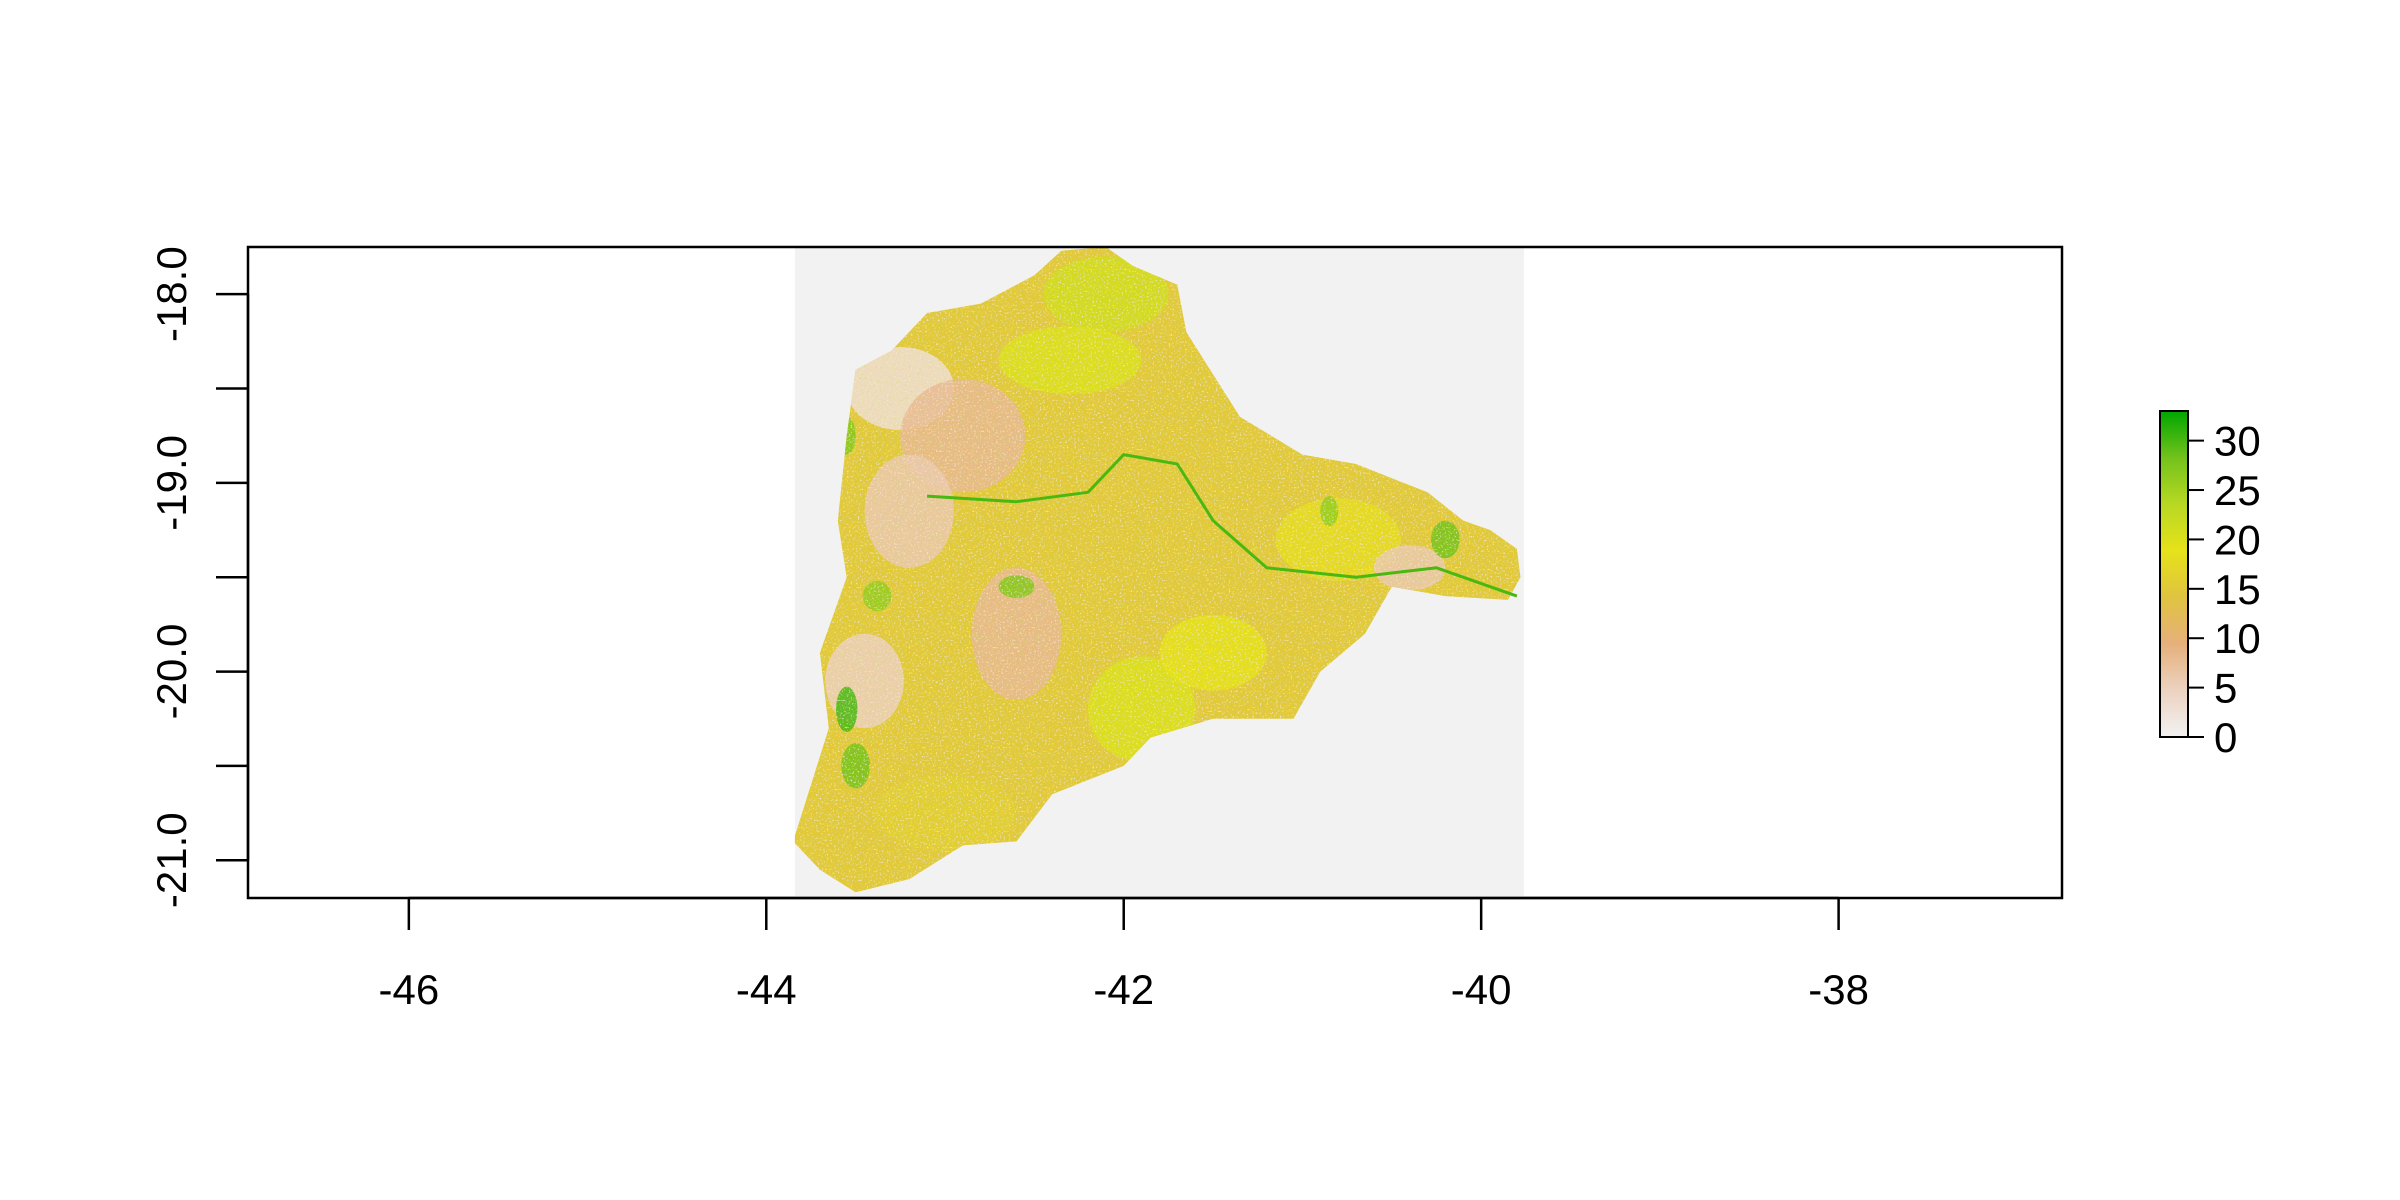  What do you see at coordinates (171, 294) in the screenshot?
I see `y-tick-label: -18.0` at bounding box center [171, 294].